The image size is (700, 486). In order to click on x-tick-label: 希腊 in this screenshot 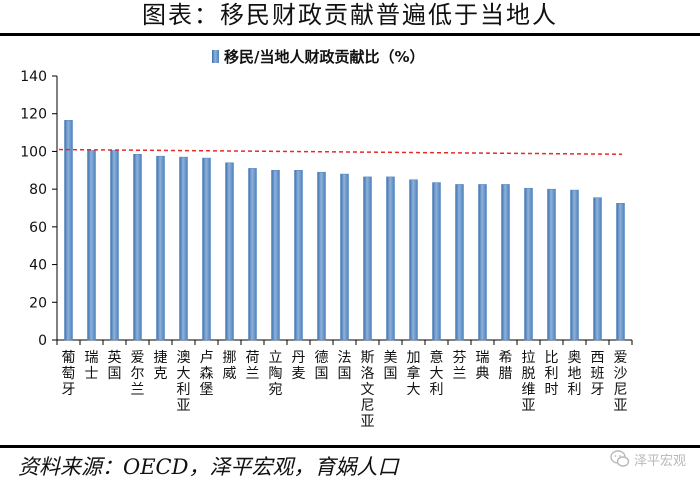, I will do `click(506, 366)`.